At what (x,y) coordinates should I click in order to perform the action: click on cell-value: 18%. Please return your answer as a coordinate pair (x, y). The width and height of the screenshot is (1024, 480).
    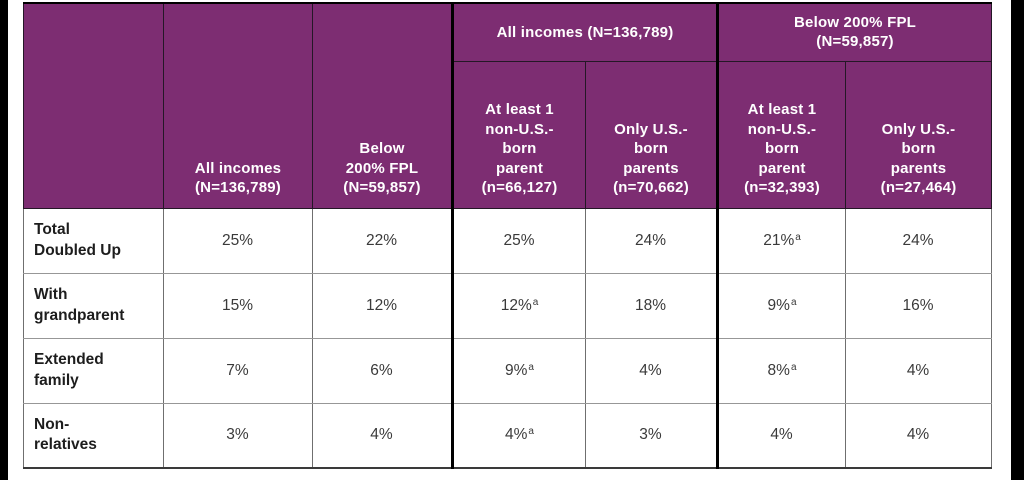
    Looking at the image, I should click on (650, 305).